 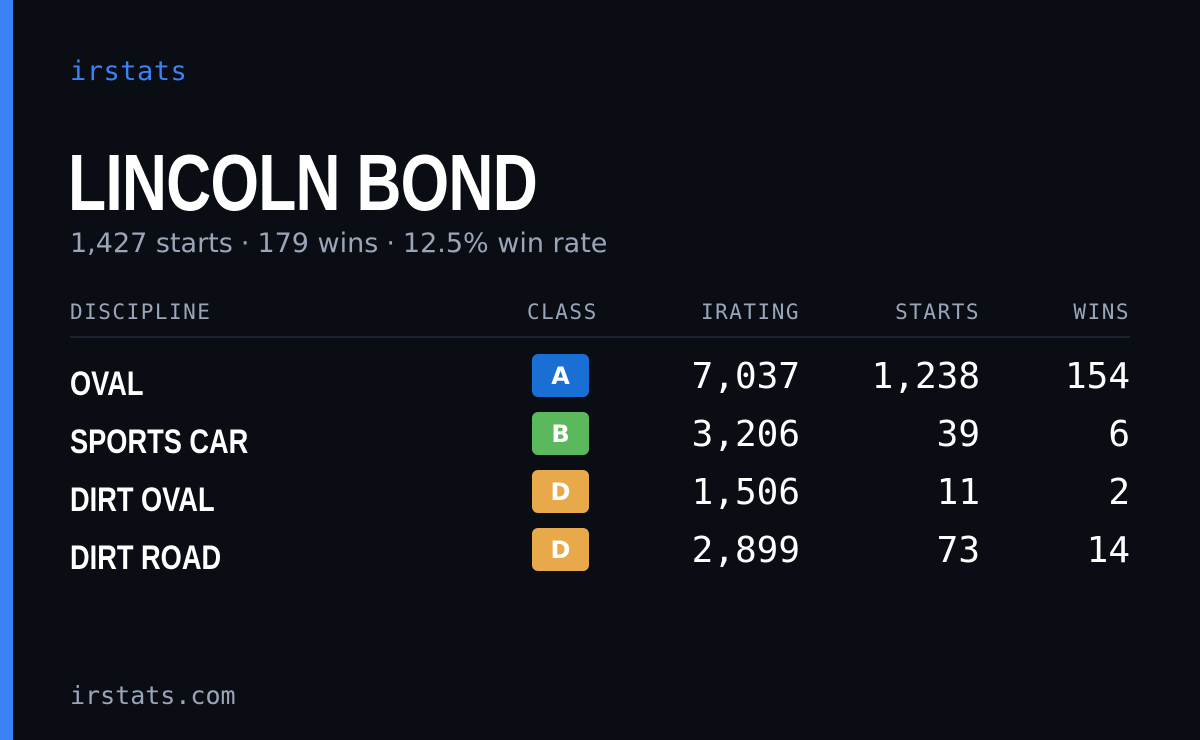 What do you see at coordinates (1119, 434) in the screenshot?
I see `wins-value: 6` at bounding box center [1119, 434].